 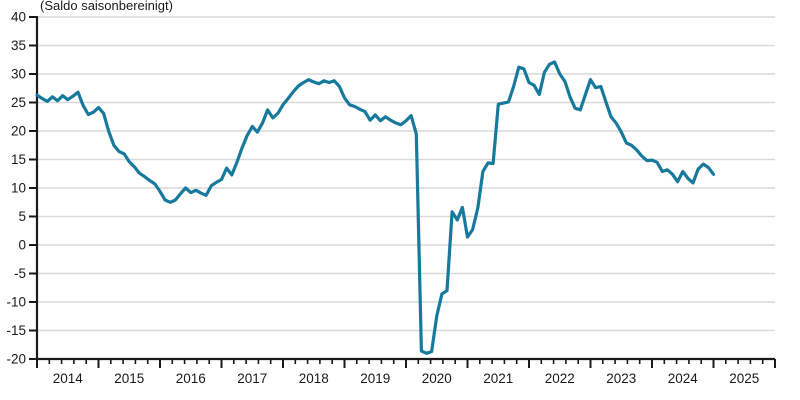 I want to click on y-tick-label: 15, so click(x=18, y=159).